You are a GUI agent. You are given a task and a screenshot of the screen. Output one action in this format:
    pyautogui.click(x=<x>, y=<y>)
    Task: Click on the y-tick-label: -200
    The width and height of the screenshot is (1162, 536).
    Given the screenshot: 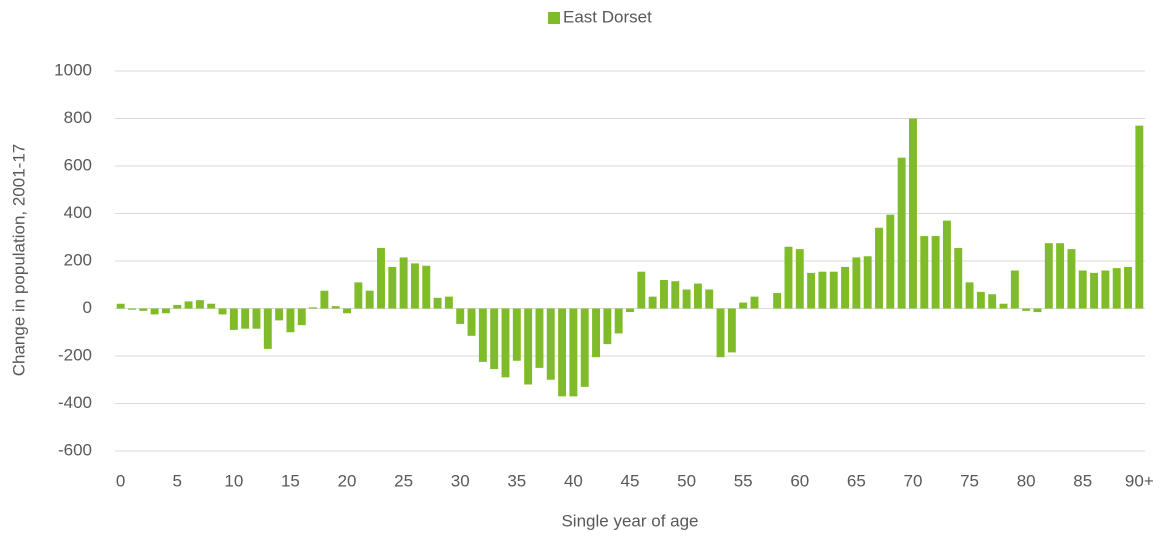 What is the action you would take?
    pyautogui.click(x=75, y=354)
    